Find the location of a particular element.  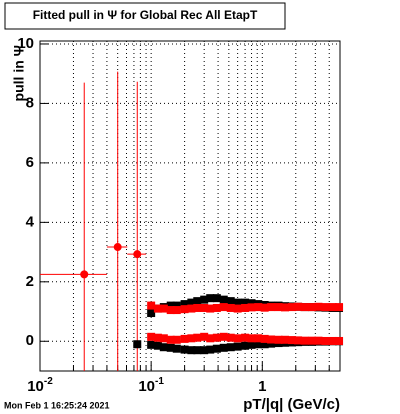

title-box is located at coordinates (145, 16).